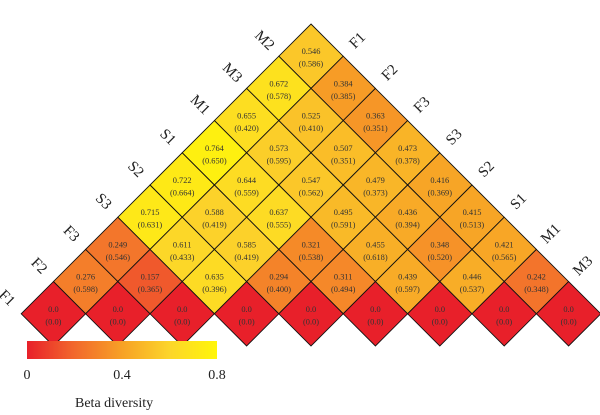 The width and height of the screenshot is (600, 415). I want to click on cell-value: 0.446, so click(472, 277).